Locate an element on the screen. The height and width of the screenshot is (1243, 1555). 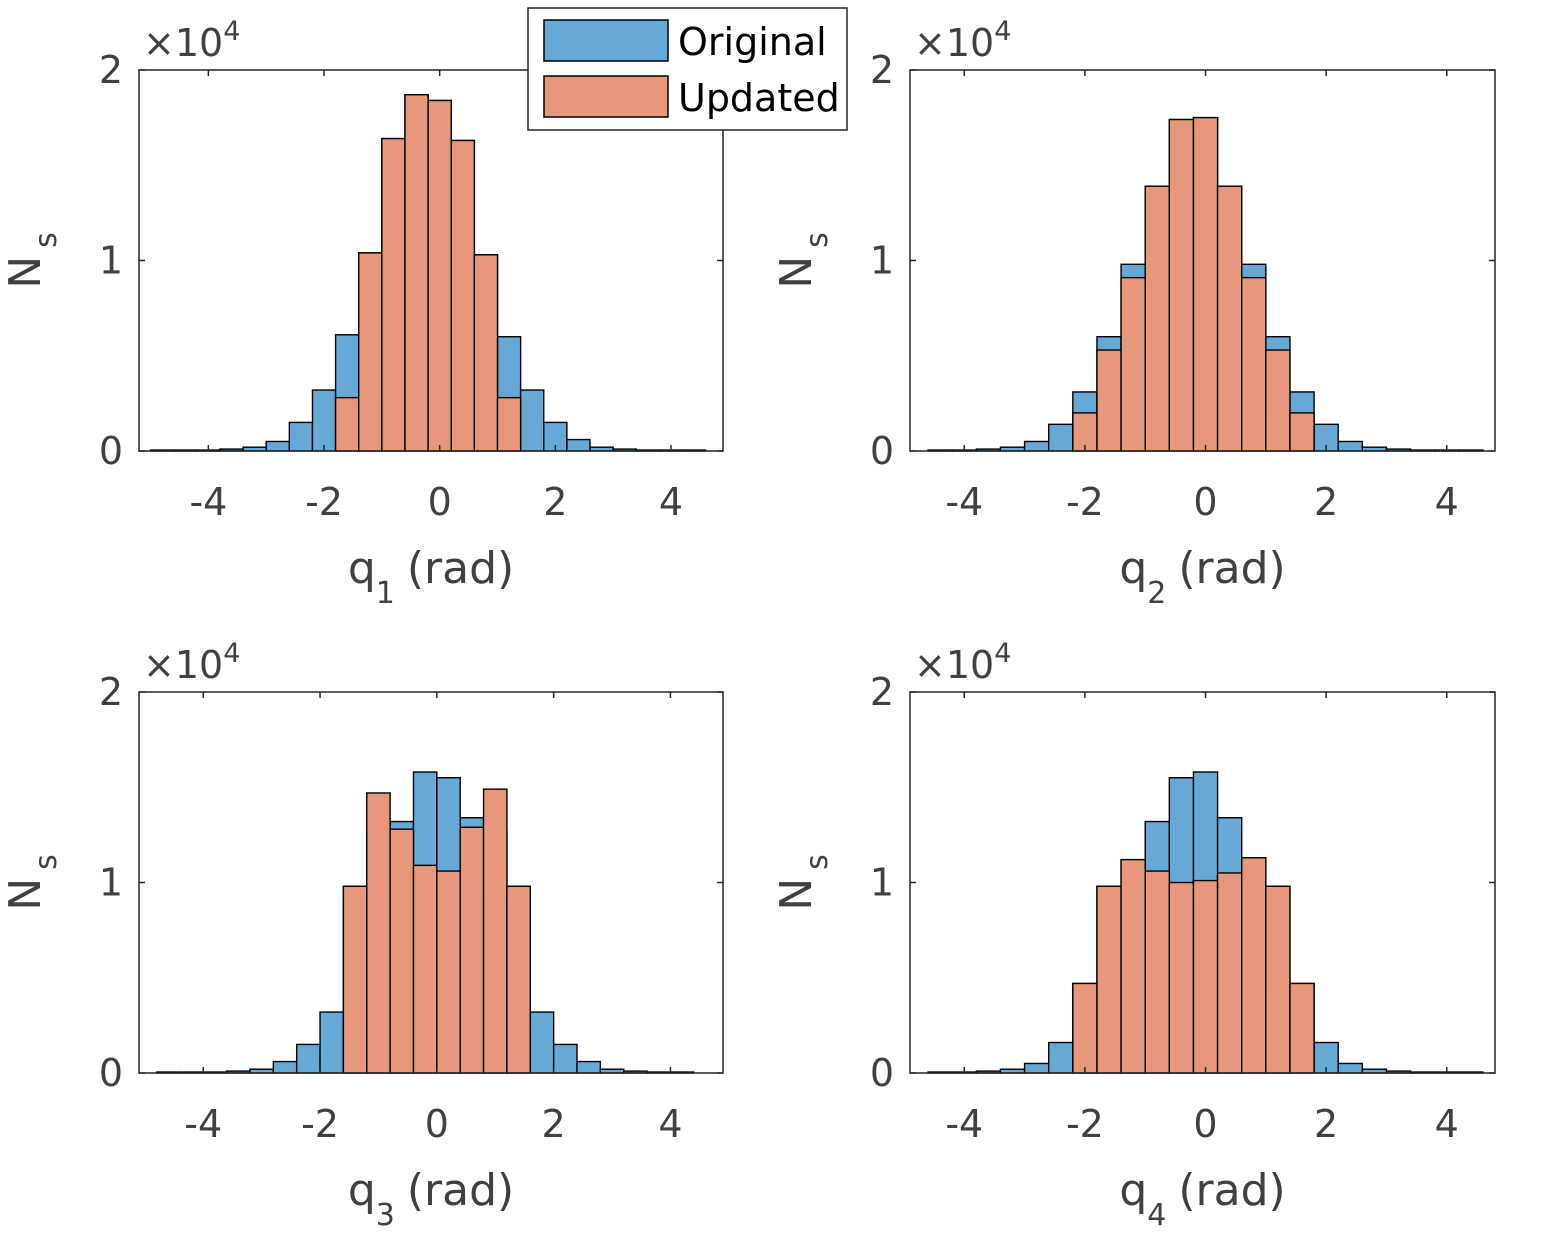
x-axis-label: q2 (rad) is located at coordinates (1202, 577).